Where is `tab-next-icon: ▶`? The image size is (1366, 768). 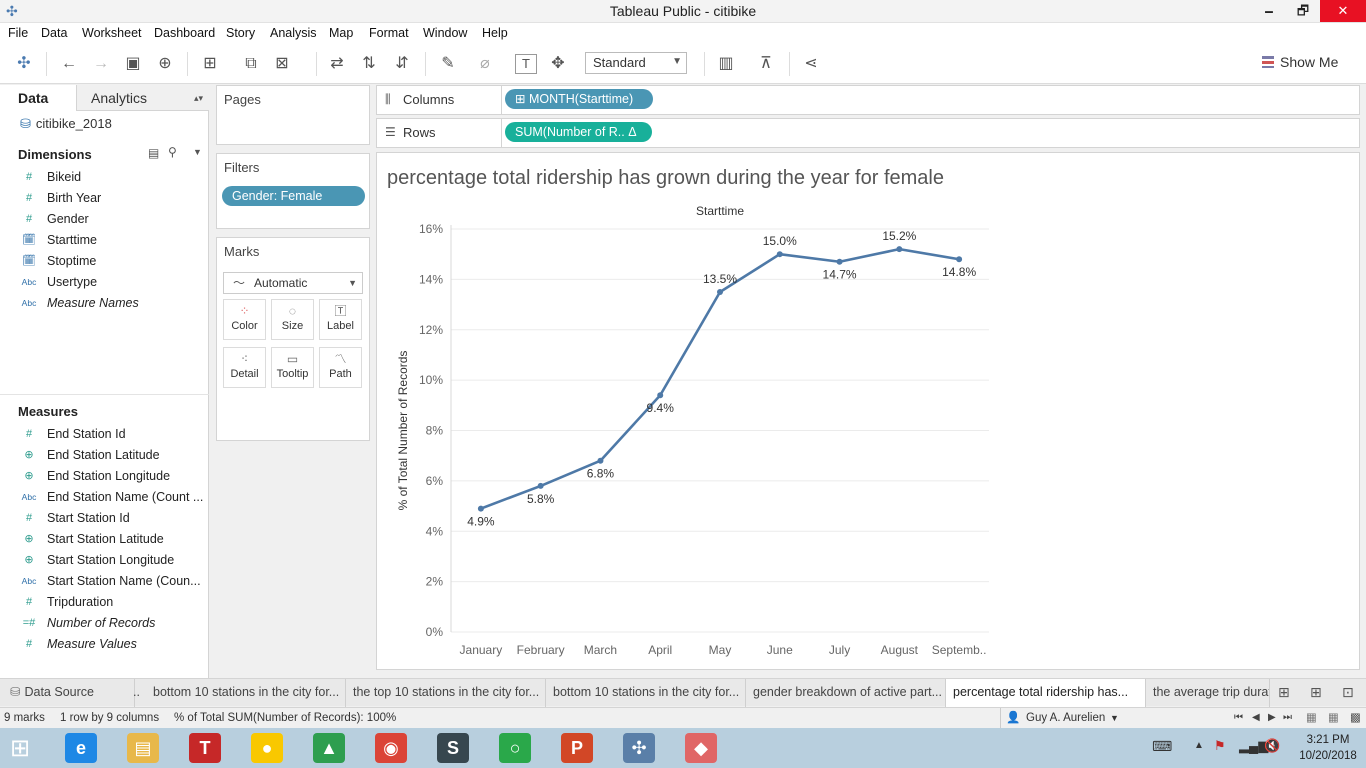 tab-next-icon: ▶ is located at coordinates (1272, 717).